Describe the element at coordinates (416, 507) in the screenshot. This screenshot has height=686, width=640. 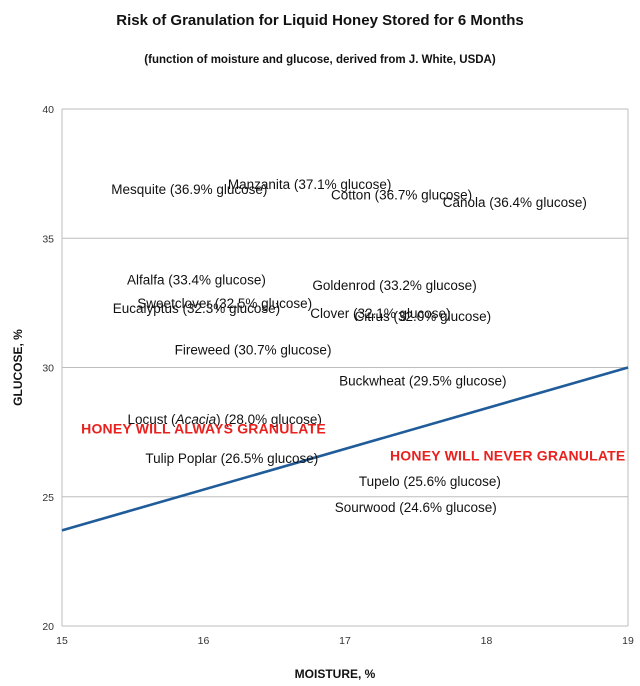
I see `honey-label: Sourwood (24.6% glucose)` at that location.